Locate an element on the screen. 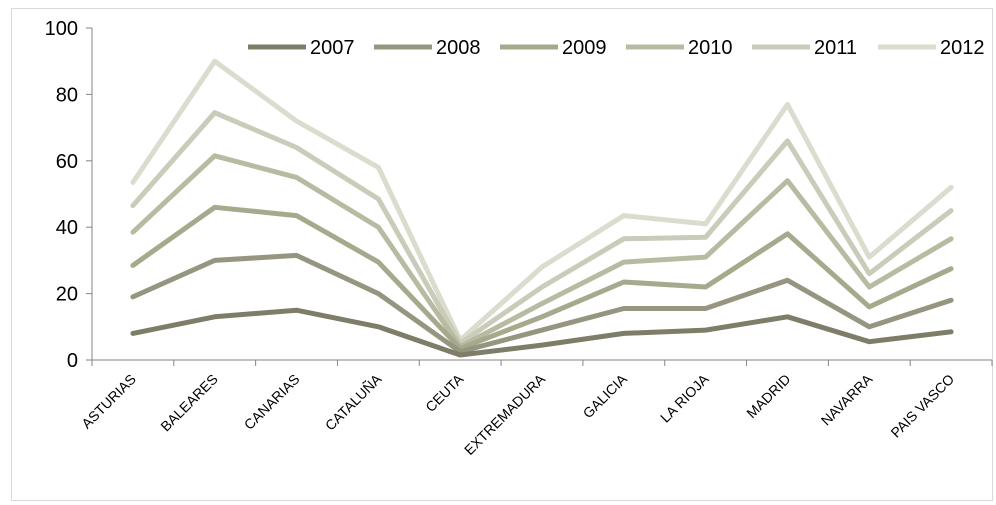 This screenshot has height=505, width=996. y-tick-label: 100 is located at coordinates (61, 29).